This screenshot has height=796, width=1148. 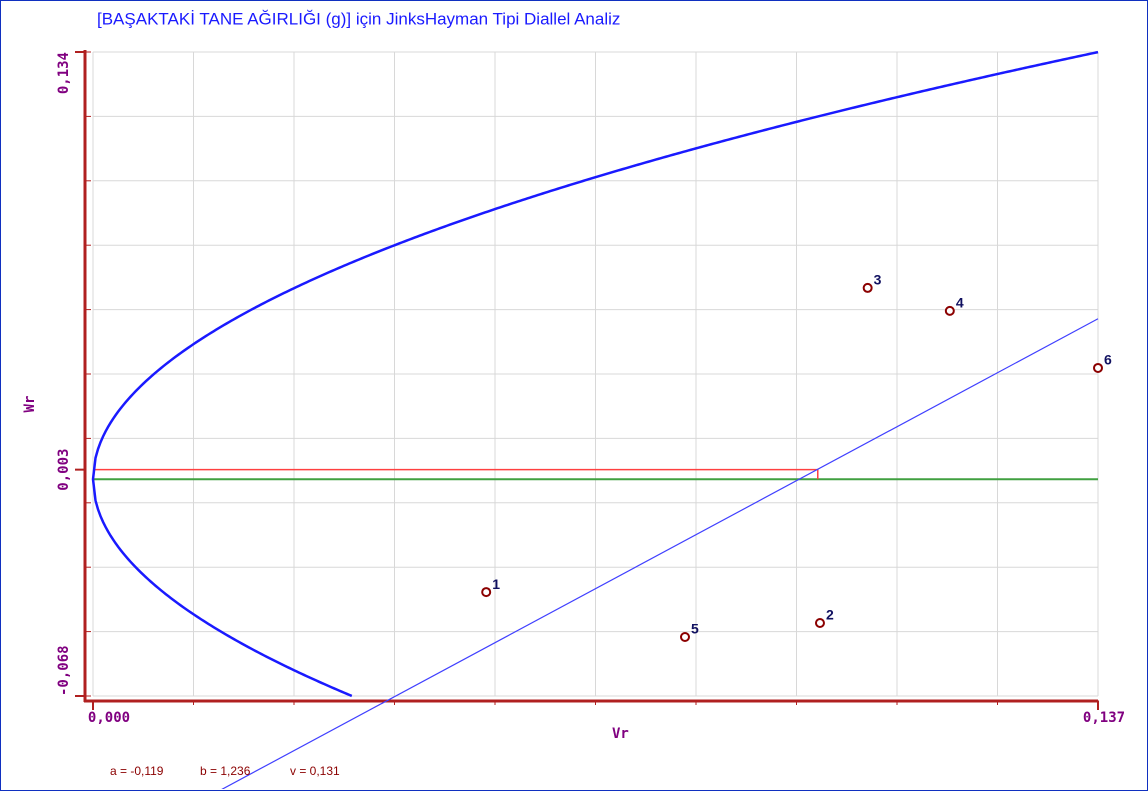 What do you see at coordinates (1108, 360) in the screenshot?
I see `point-label: 6` at bounding box center [1108, 360].